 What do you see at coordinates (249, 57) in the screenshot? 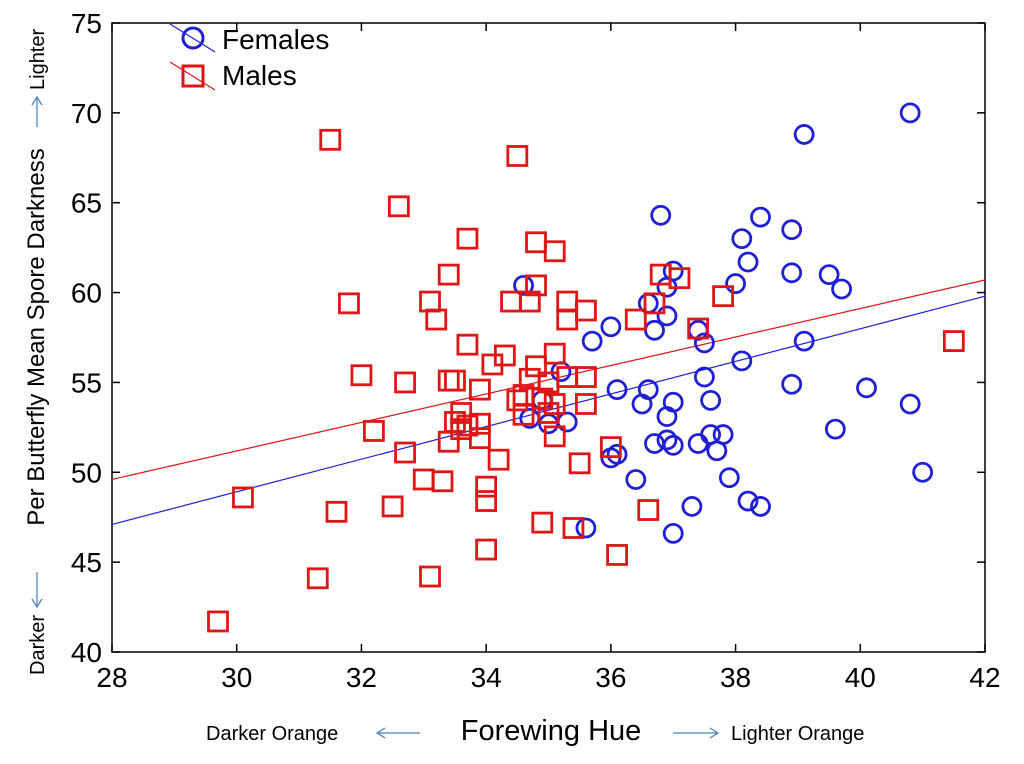
I see `legend: Females Males` at bounding box center [249, 57].